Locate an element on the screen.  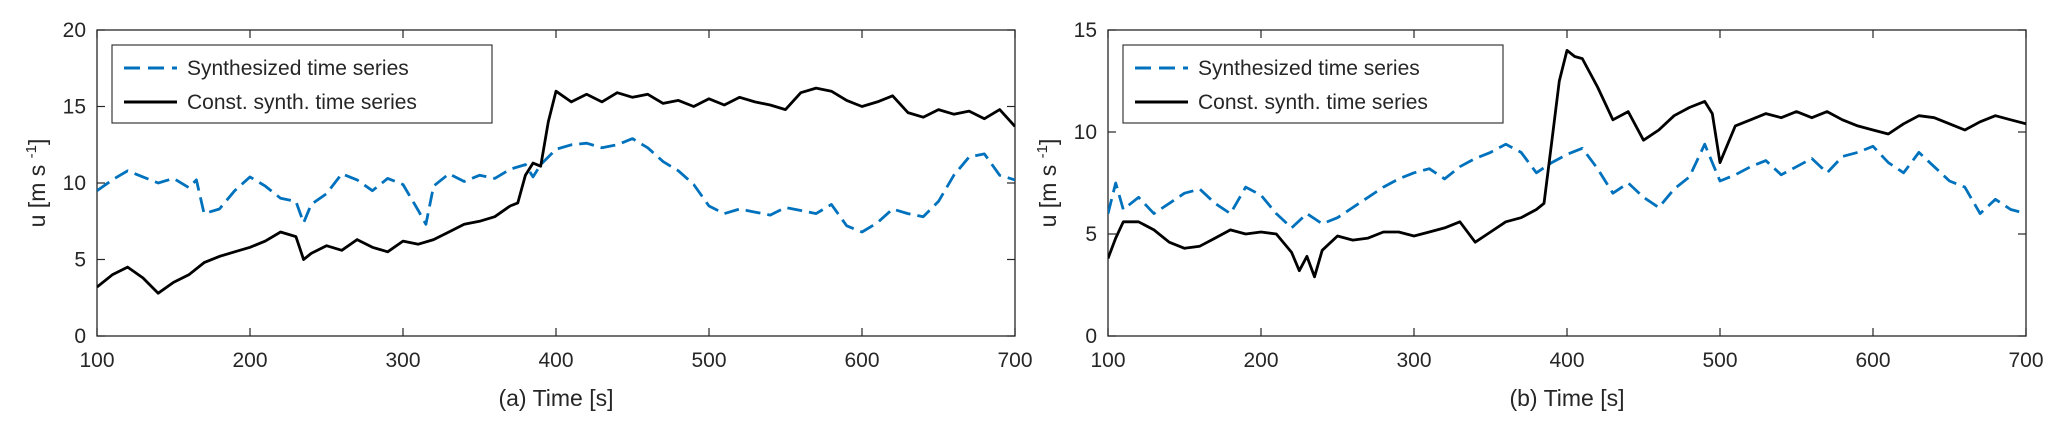
y-tick-label: 20 is located at coordinates (74, 30).